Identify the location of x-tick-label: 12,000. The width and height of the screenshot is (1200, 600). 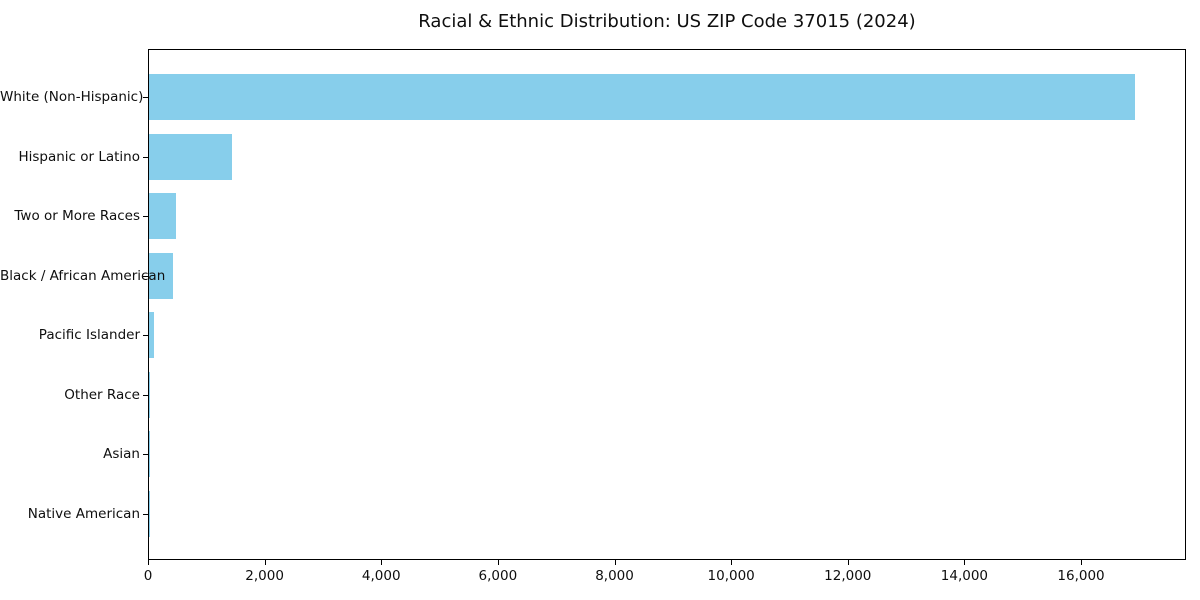
(848, 576).